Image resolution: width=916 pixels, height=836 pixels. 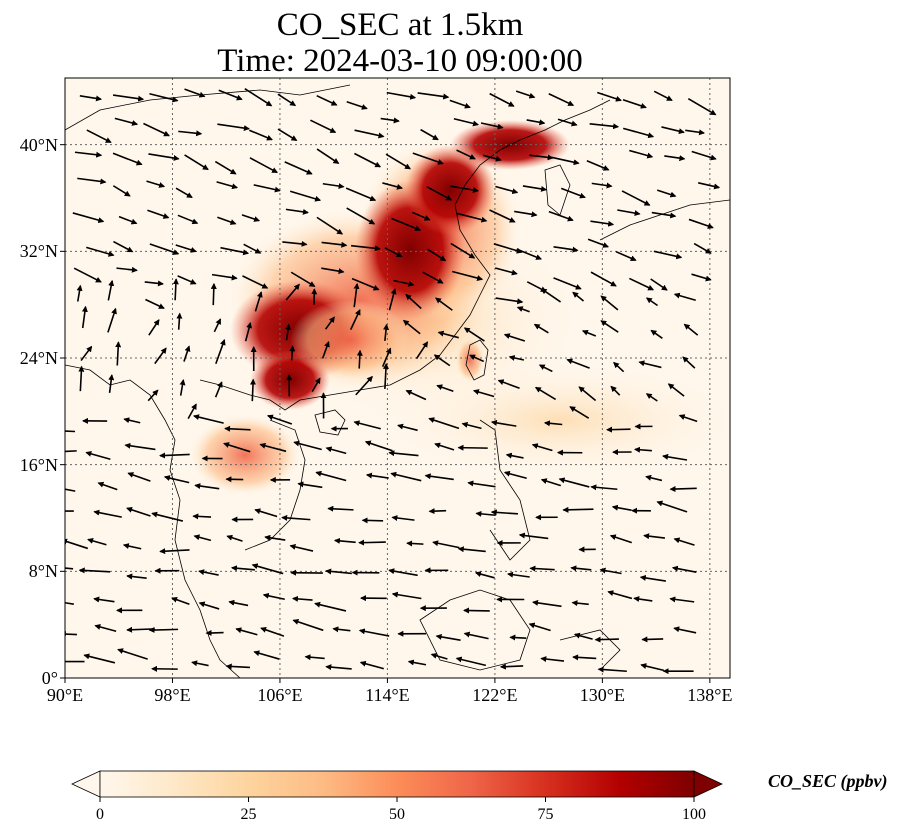 I want to click on colorbar-label: CO_SEC (ppbv), so click(x=828, y=781).